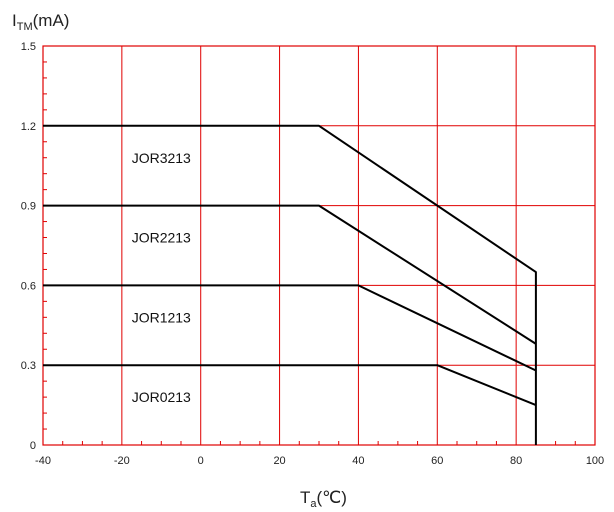 Image resolution: width=614 pixels, height=512 pixels. What do you see at coordinates (161, 238) in the screenshot?
I see `series-label-jor2213: JOR2213` at bounding box center [161, 238].